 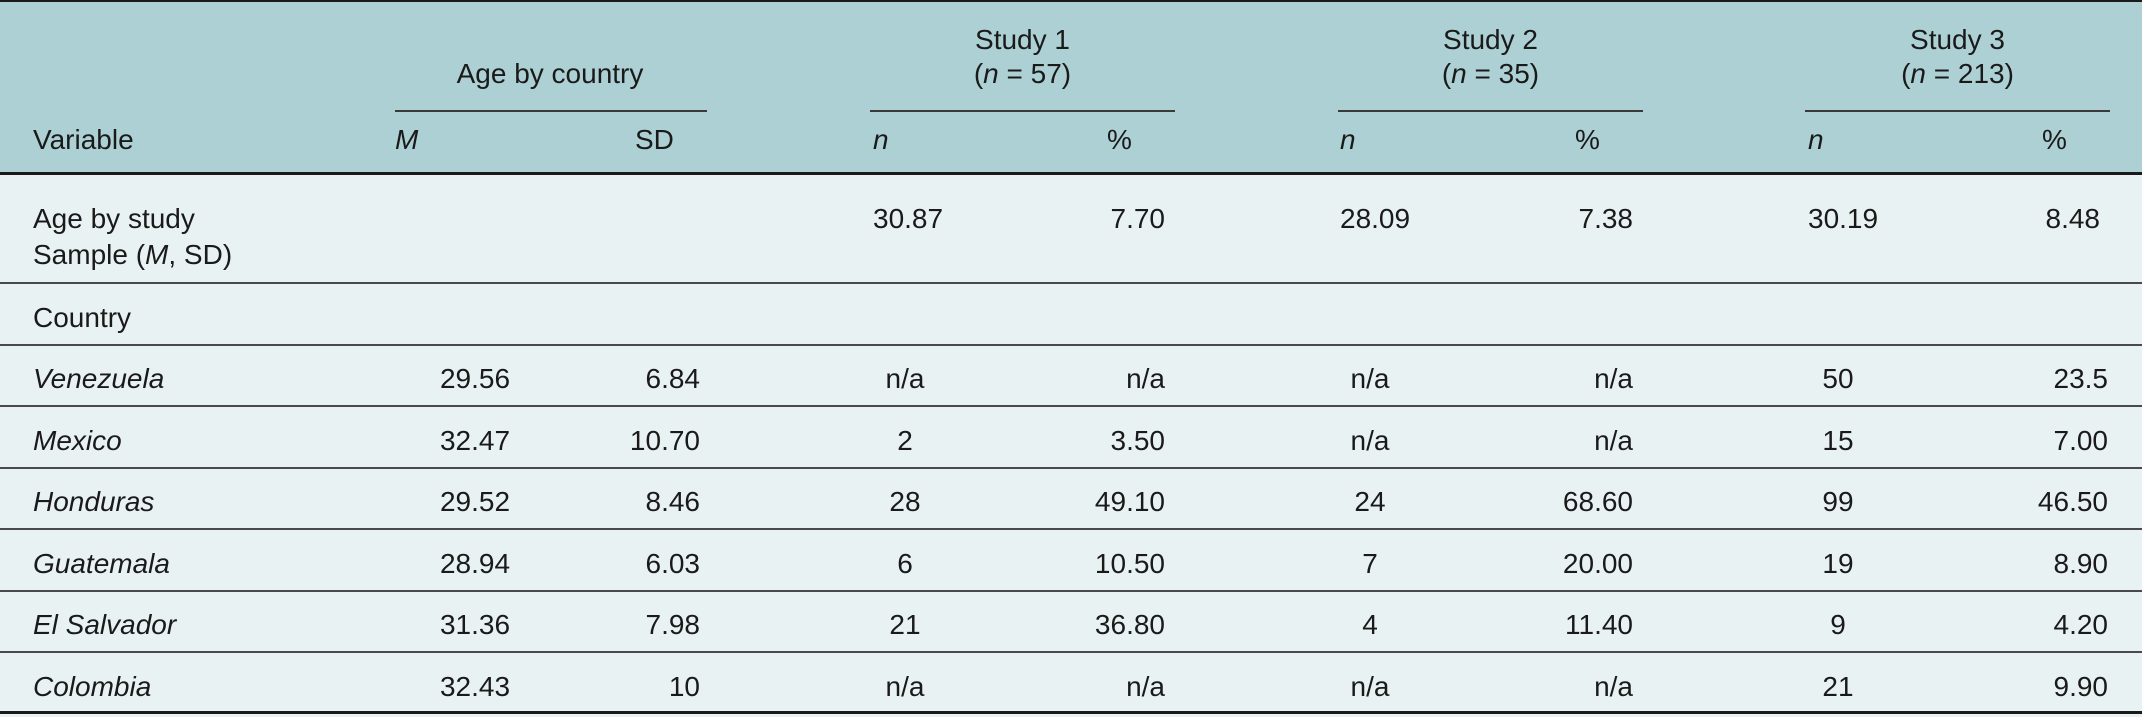 What do you see at coordinates (905, 501) in the screenshot?
I see `cell-s1-n: 28` at bounding box center [905, 501].